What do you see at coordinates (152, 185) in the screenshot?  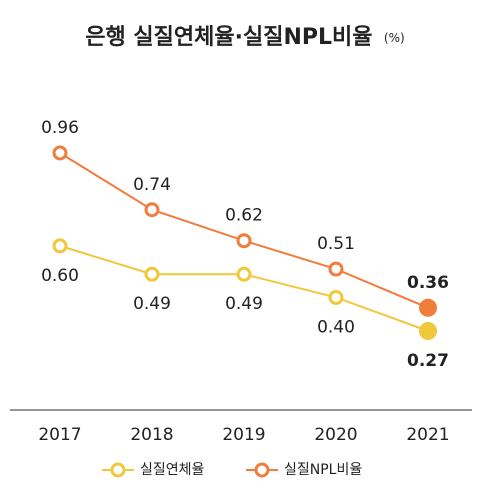 I see `data-label: 0.74` at bounding box center [152, 185].